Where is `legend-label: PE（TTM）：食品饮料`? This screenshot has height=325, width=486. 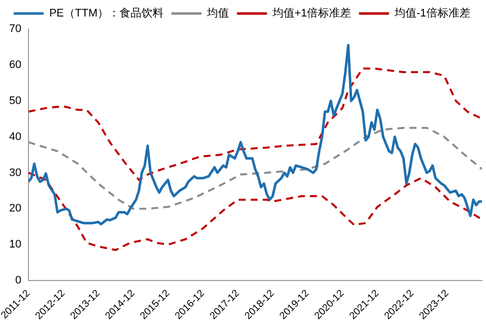
legend-label: PE（TTM）：食品饮料 is located at coordinates (106, 13).